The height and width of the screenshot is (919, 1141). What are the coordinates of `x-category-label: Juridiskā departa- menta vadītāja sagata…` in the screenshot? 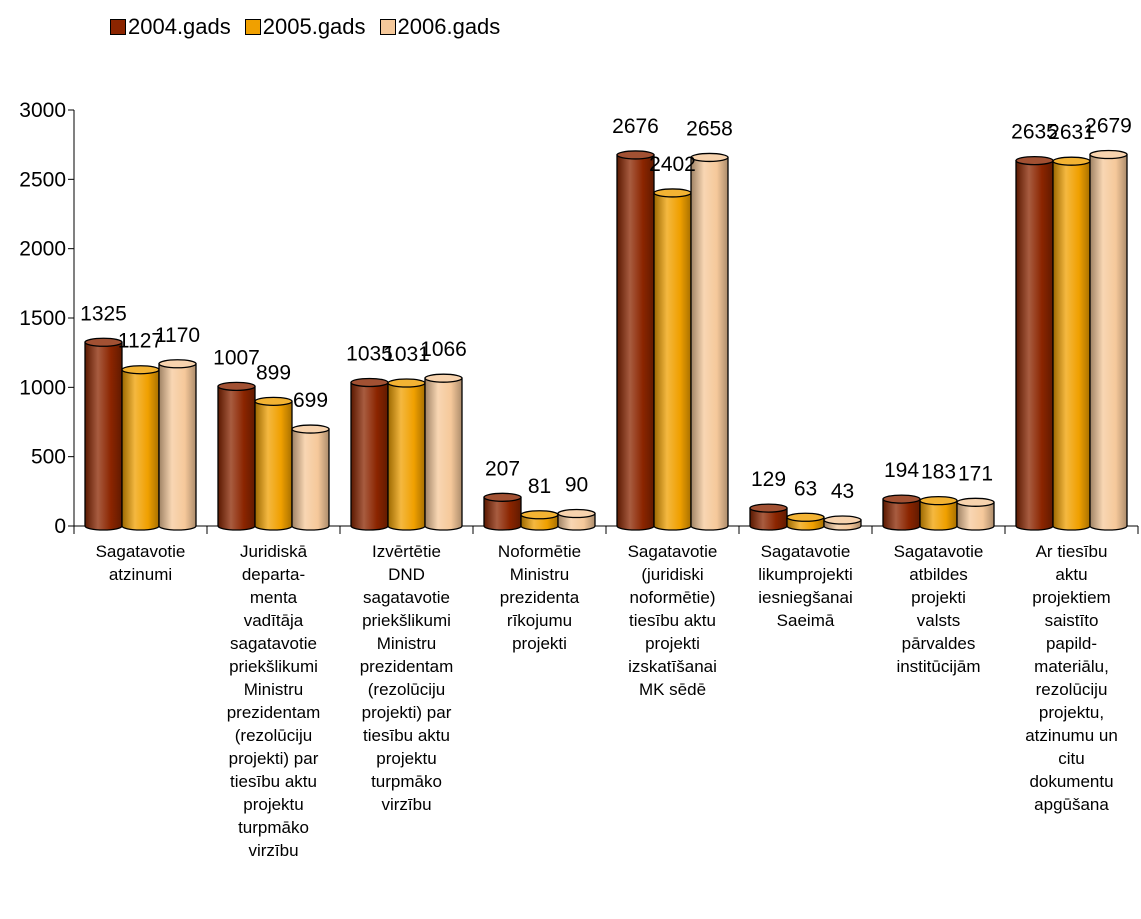 It's located at (273, 701).